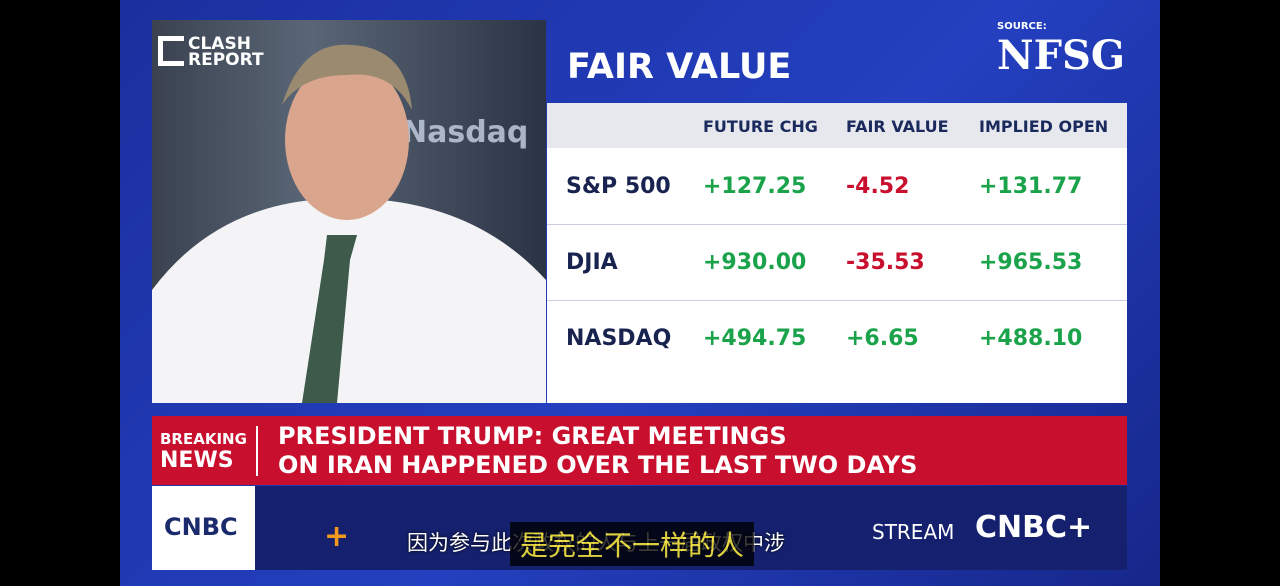 This screenshot has height=586, width=1280. I want to click on breaking-label: BREAKING NEWS, so click(203, 452).